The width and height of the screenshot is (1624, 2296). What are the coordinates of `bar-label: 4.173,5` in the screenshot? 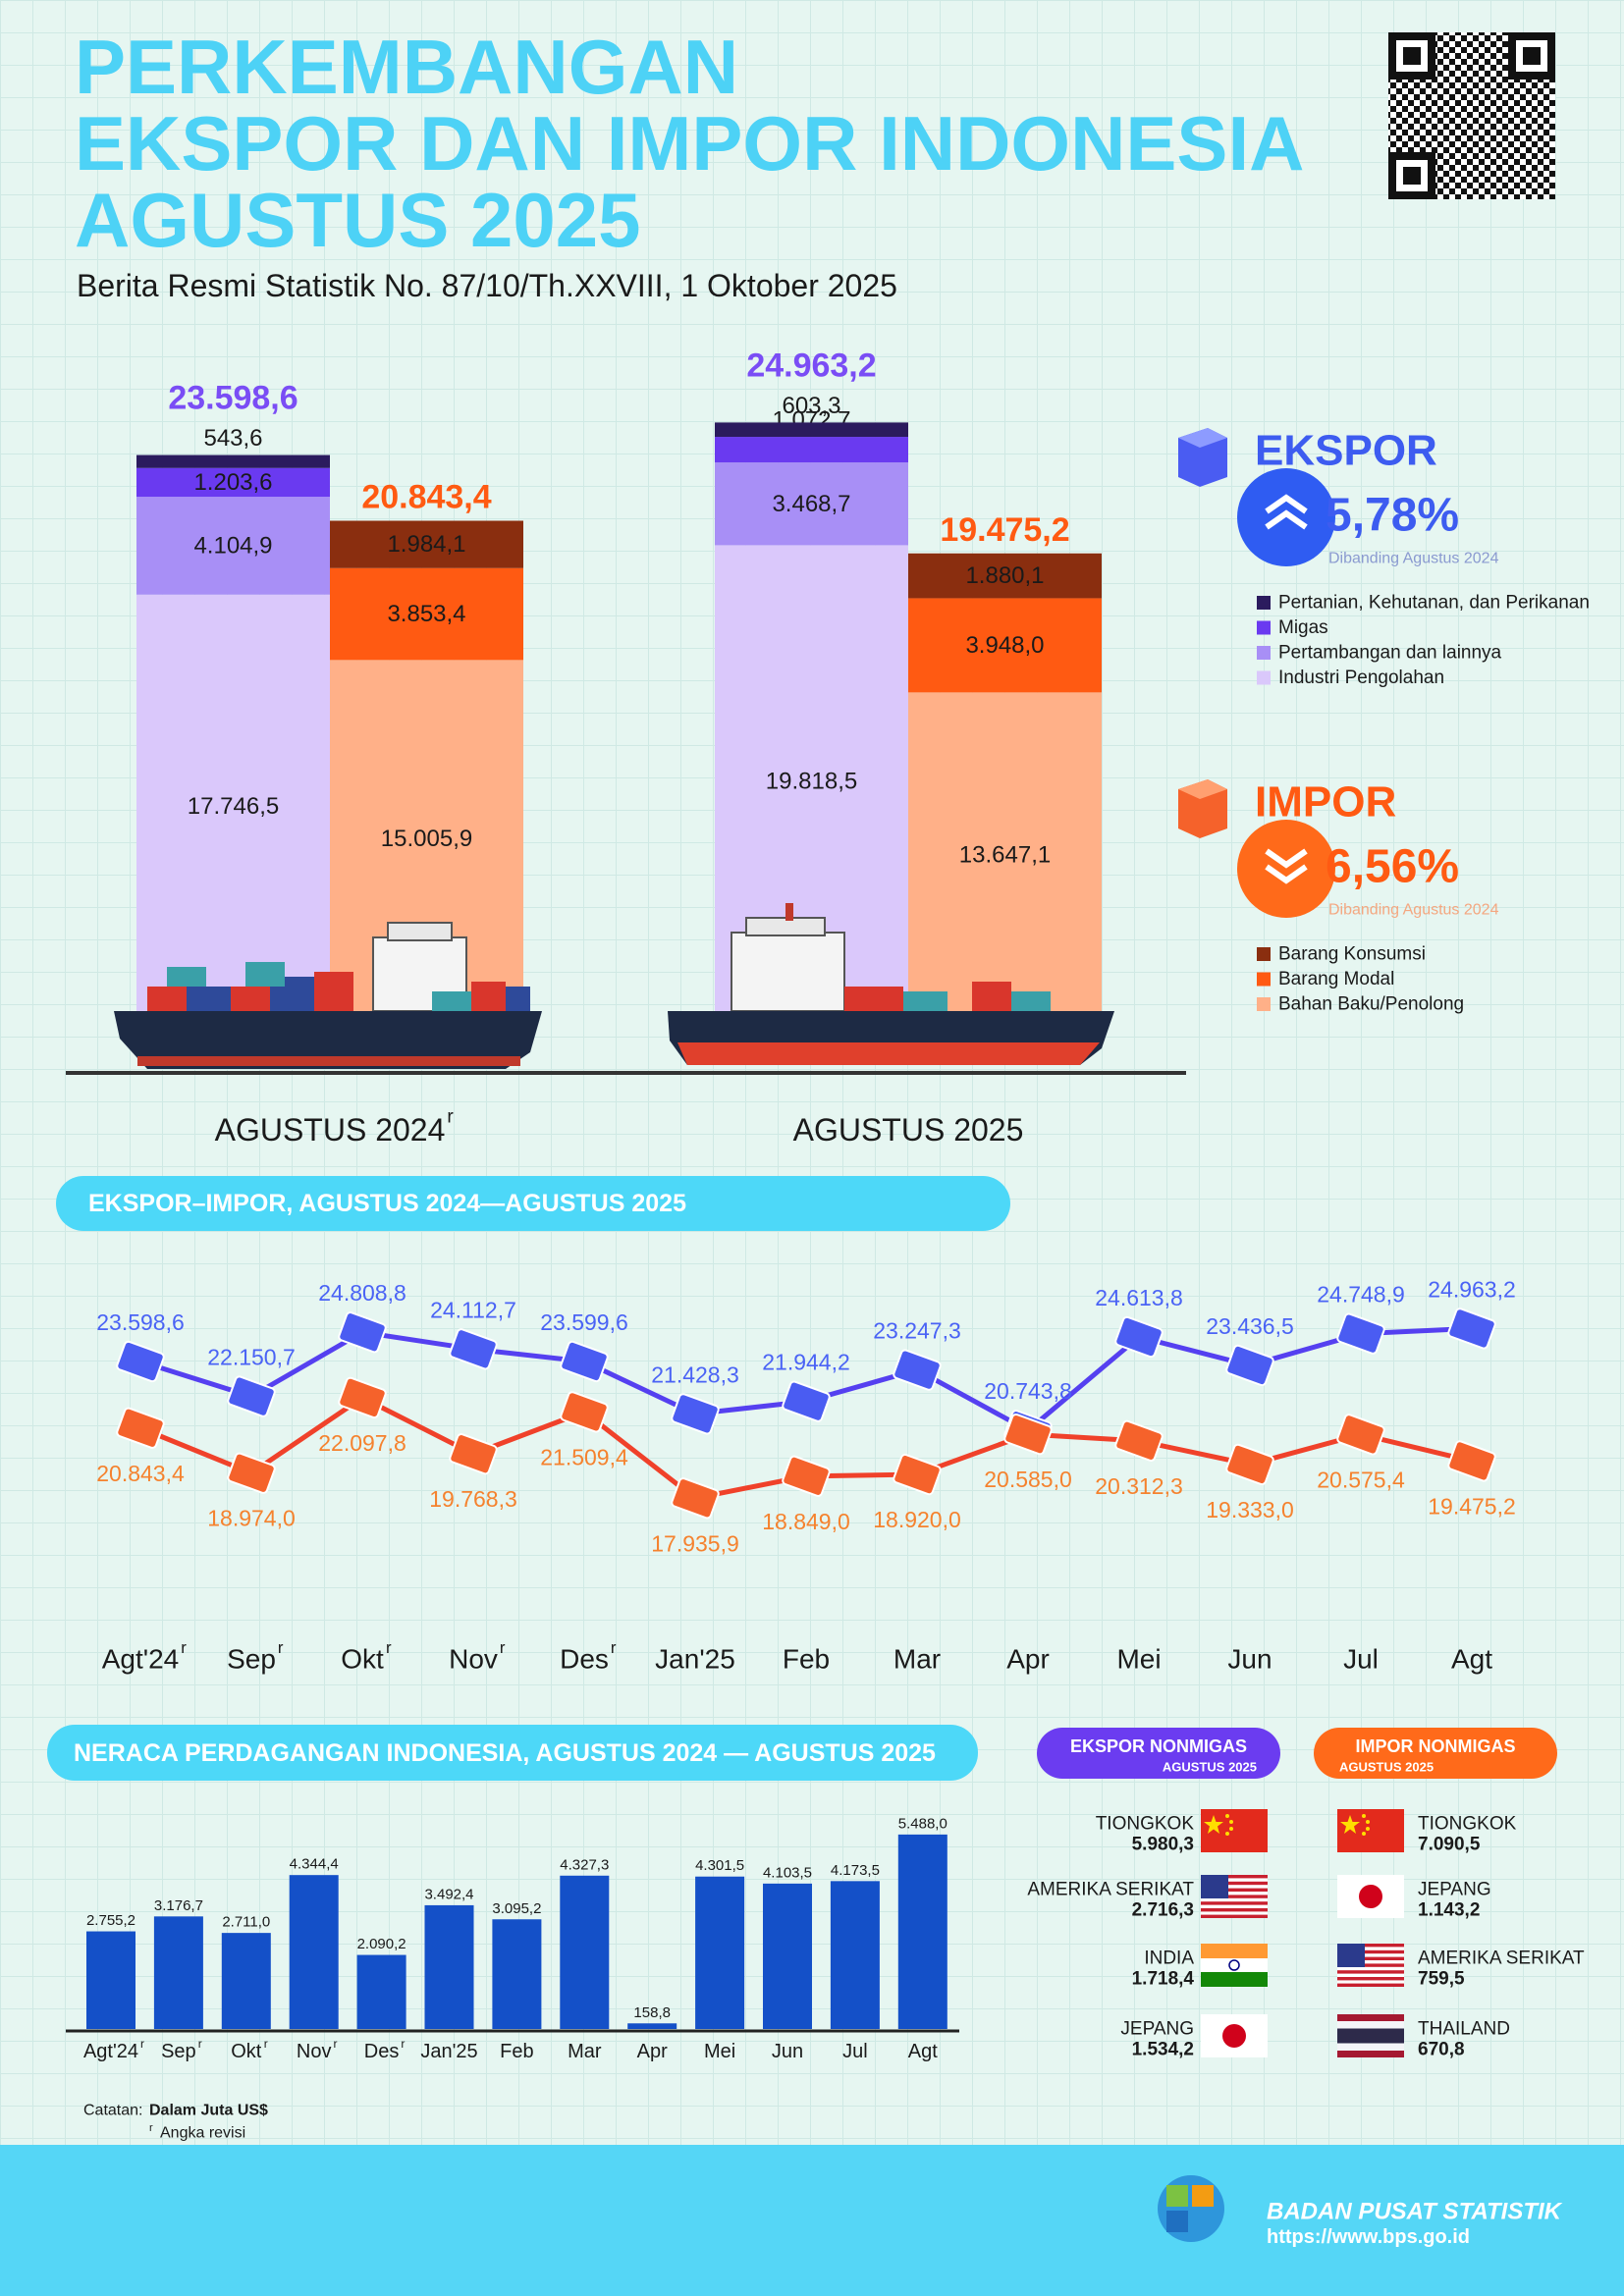 It's located at (855, 1871).